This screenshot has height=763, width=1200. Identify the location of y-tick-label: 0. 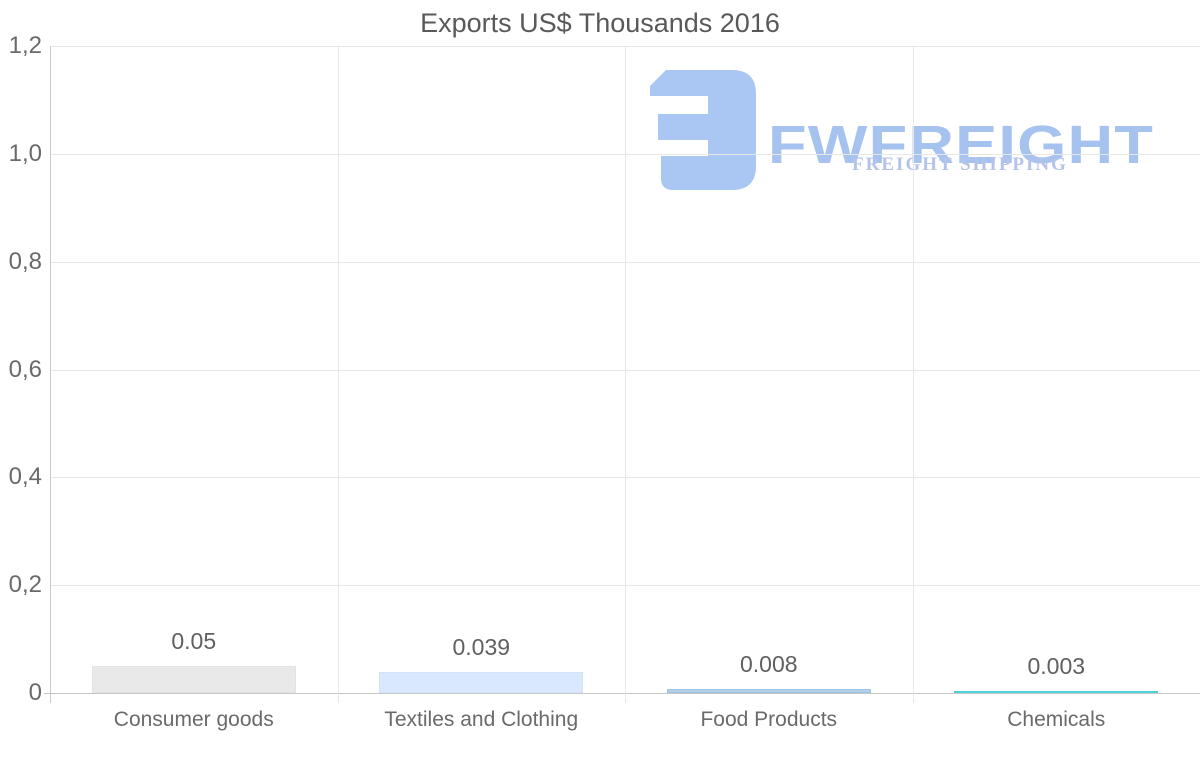
(35, 692).